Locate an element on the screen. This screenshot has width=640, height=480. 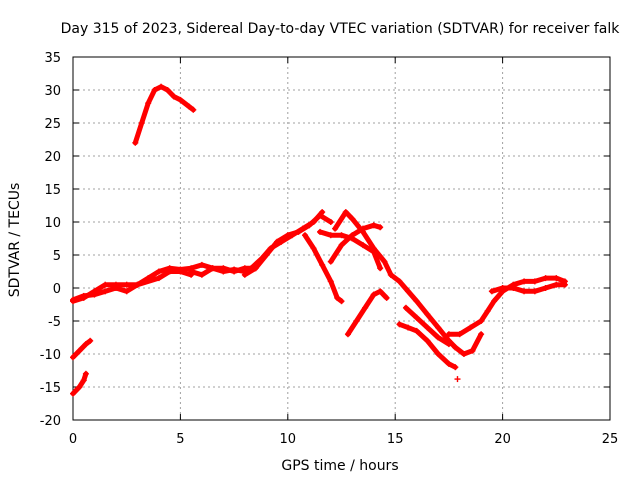
x-tick-label: 25 is located at coordinates (610, 439).